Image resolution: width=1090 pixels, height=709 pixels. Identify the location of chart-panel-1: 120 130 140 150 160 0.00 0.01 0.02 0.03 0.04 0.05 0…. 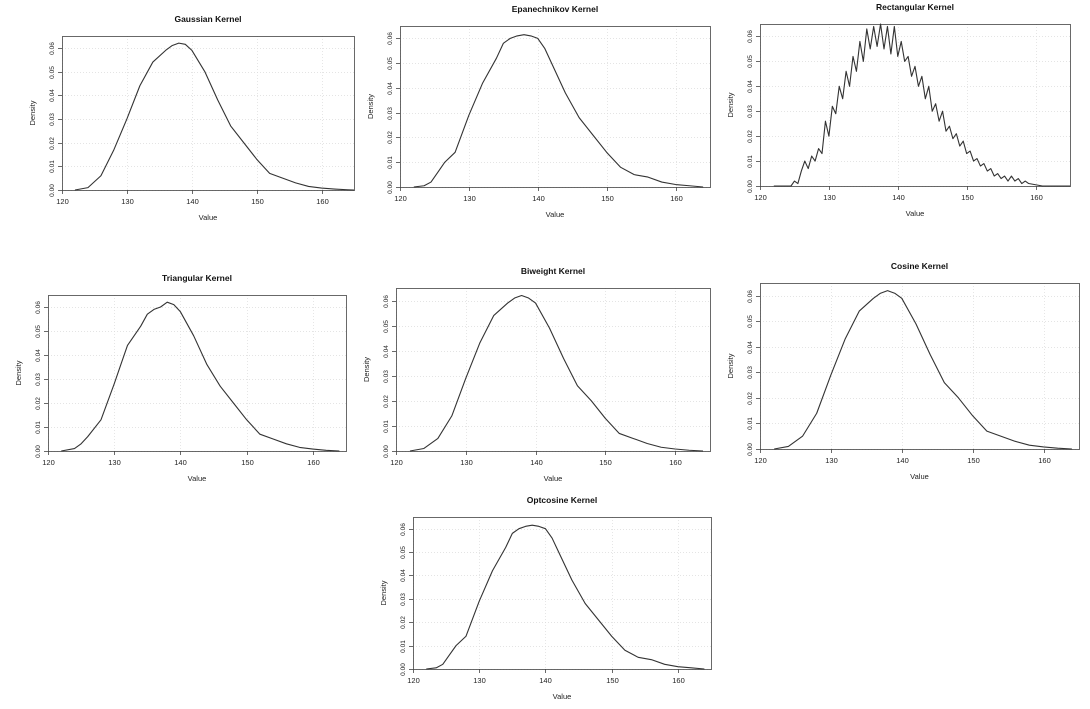
(191, 118).